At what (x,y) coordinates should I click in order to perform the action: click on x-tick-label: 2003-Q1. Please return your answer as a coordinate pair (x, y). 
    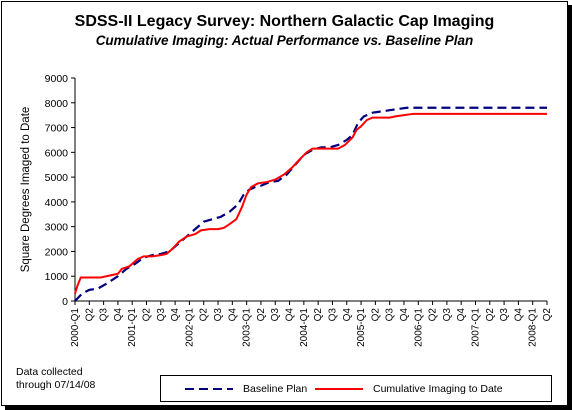
    Looking at the image, I should click on (247, 327).